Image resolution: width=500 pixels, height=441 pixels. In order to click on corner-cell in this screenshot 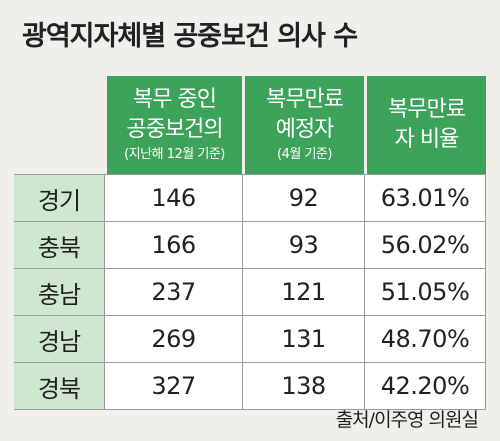, I will do `click(59, 125)`.